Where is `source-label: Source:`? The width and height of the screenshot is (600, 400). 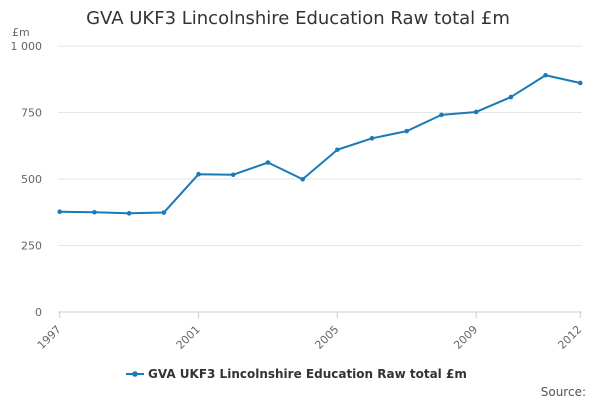
source-label: Source: is located at coordinates (563, 392).